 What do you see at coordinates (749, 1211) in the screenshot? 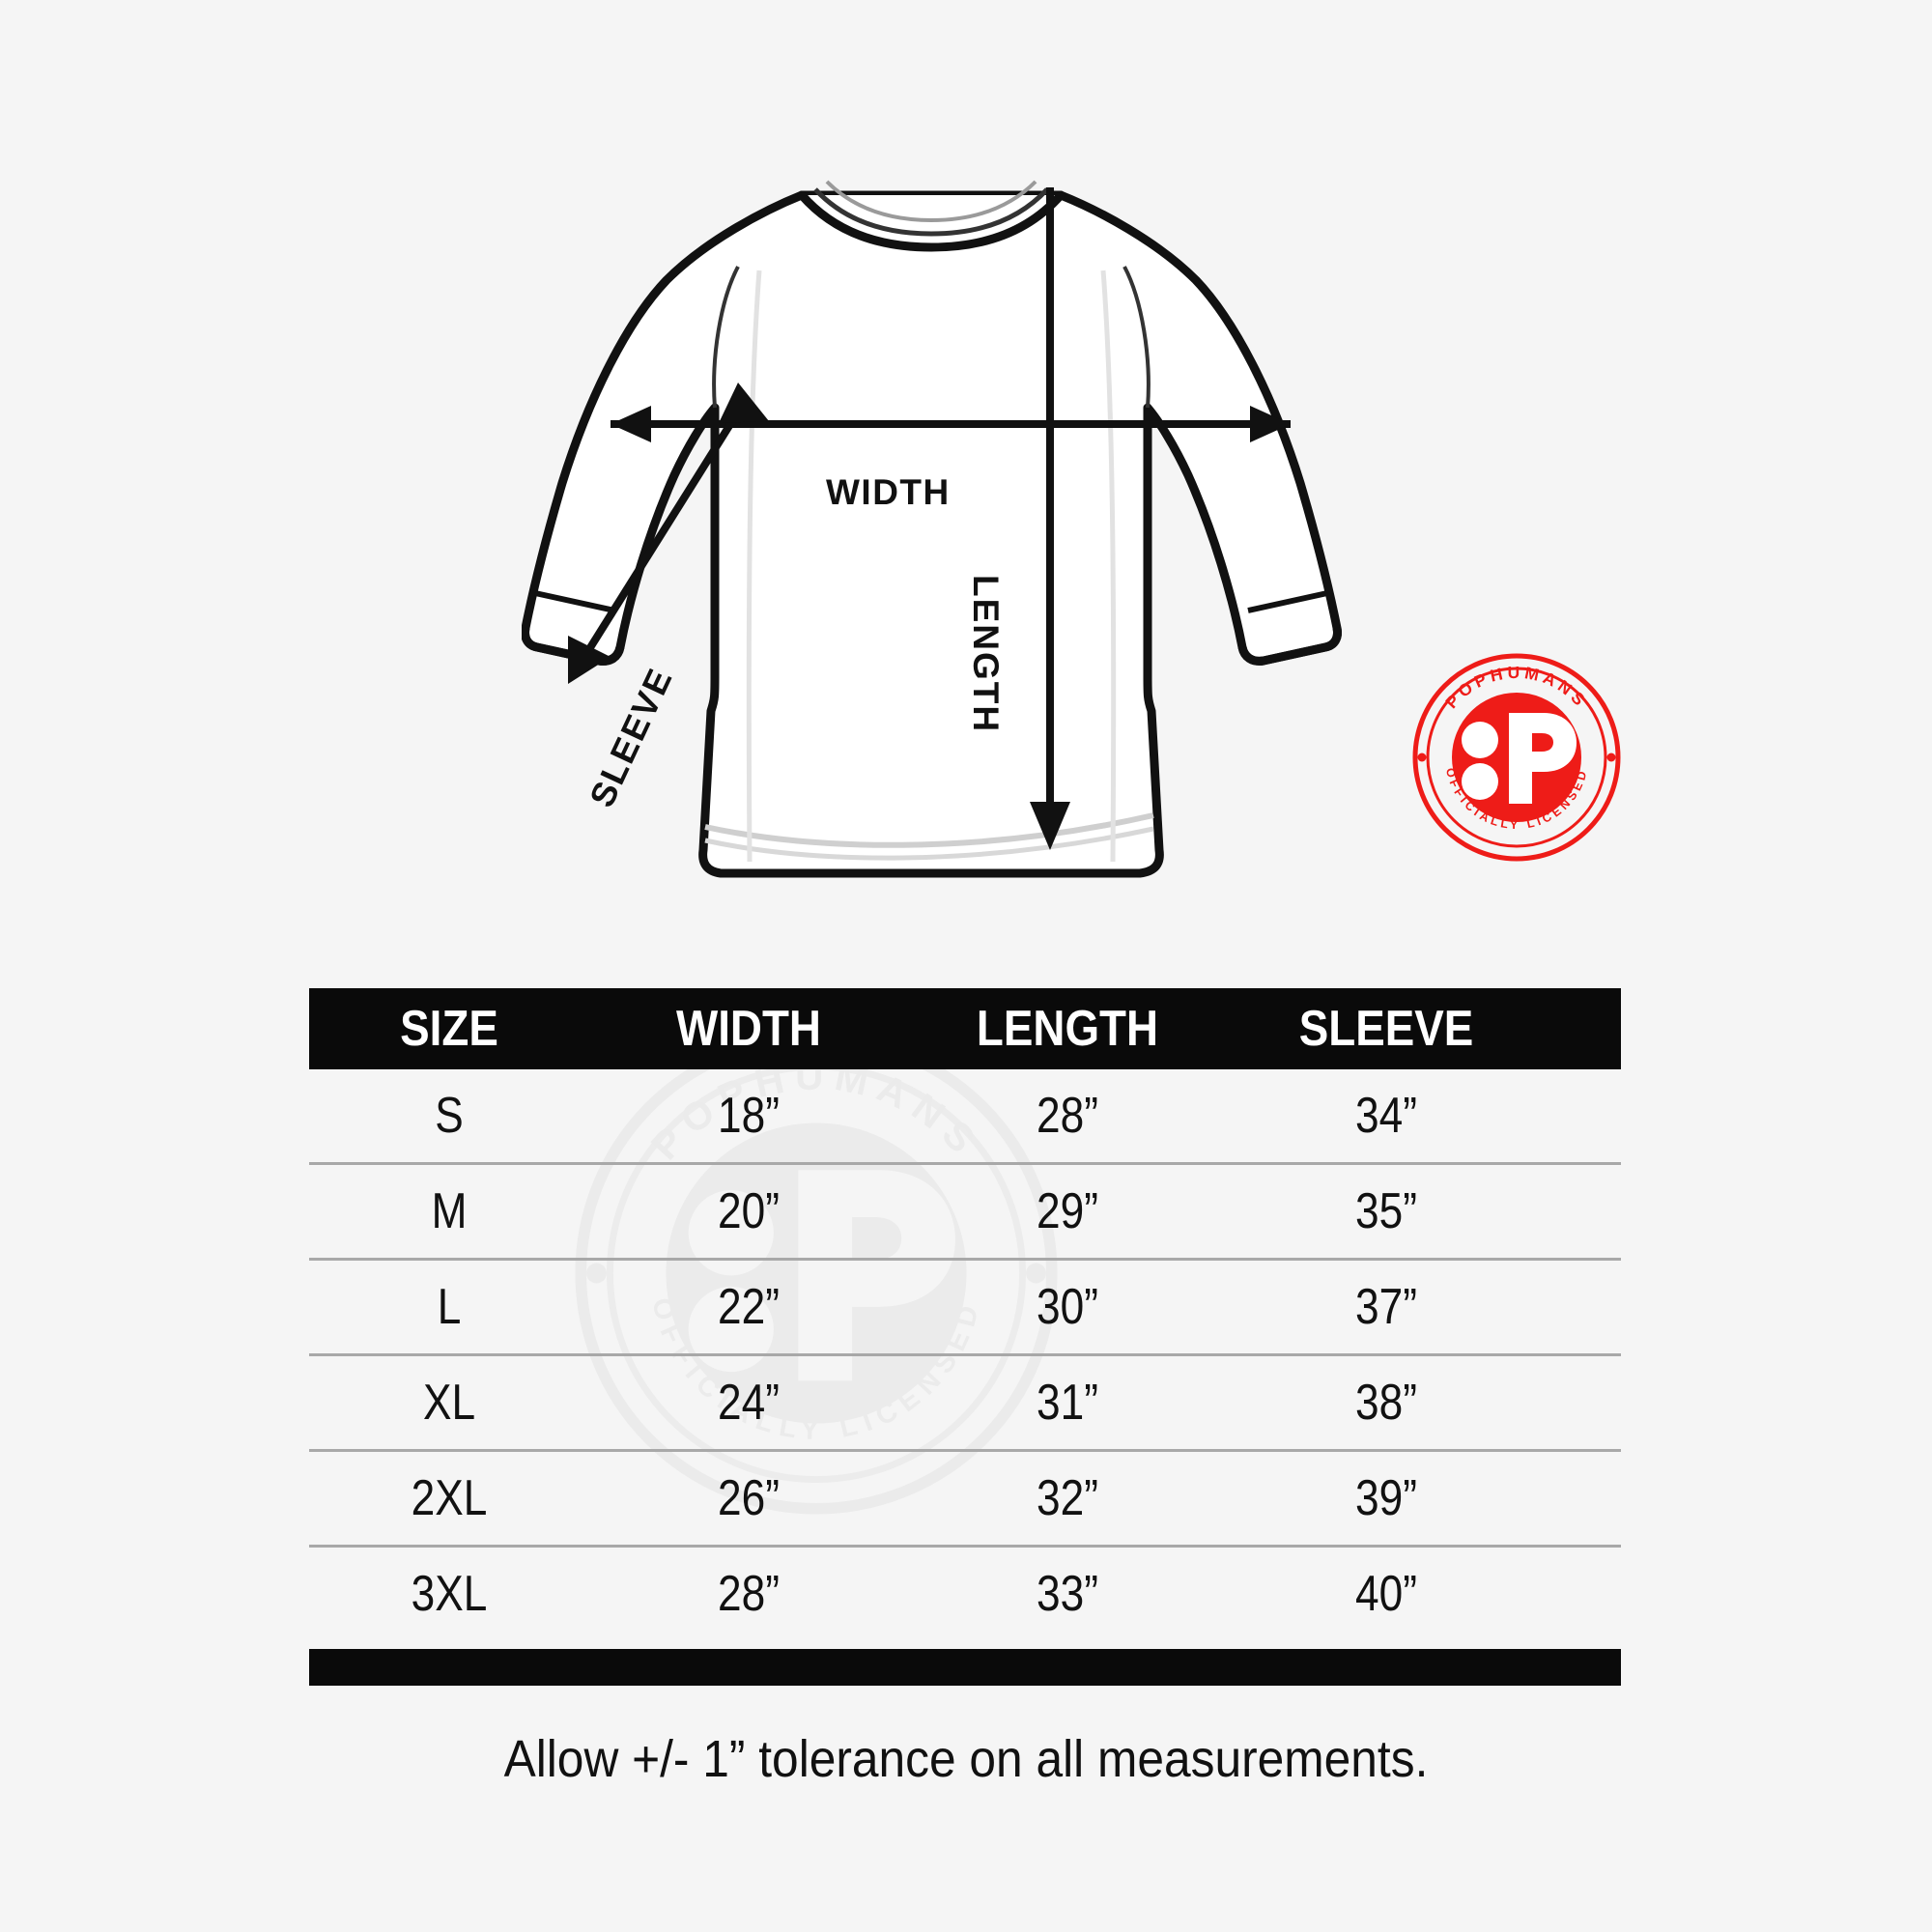
I see `cell-width: 20”` at bounding box center [749, 1211].